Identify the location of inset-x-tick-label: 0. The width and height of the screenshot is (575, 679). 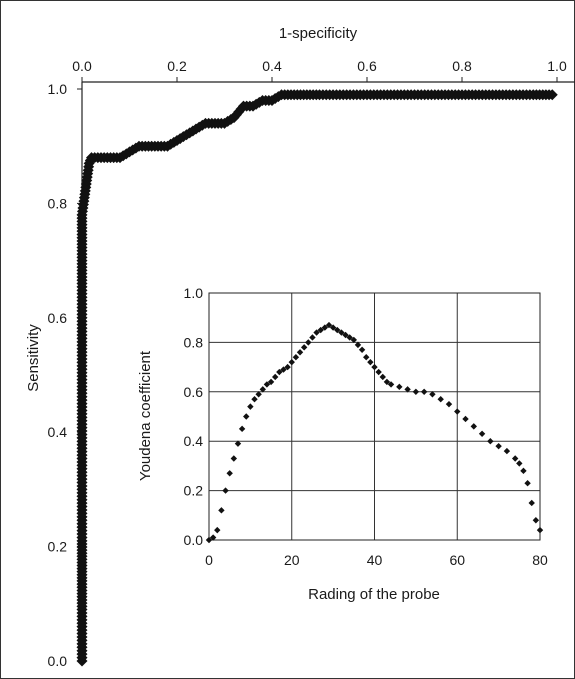
(209, 560).